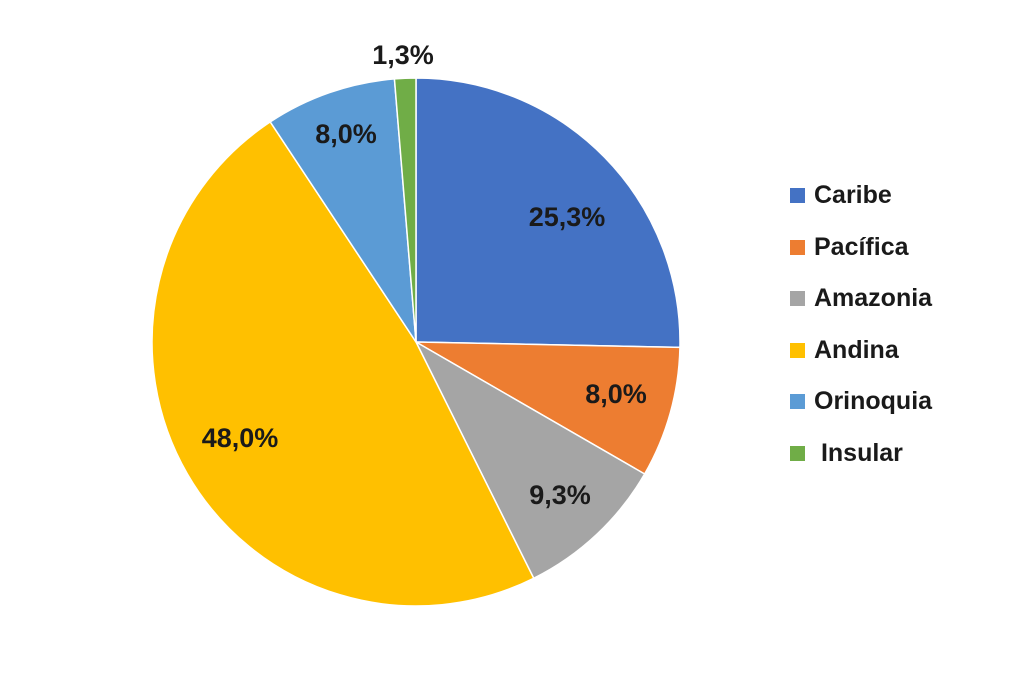  What do you see at coordinates (797, 299) in the screenshot?
I see `legend-swatch-amazonia` at bounding box center [797, 299].